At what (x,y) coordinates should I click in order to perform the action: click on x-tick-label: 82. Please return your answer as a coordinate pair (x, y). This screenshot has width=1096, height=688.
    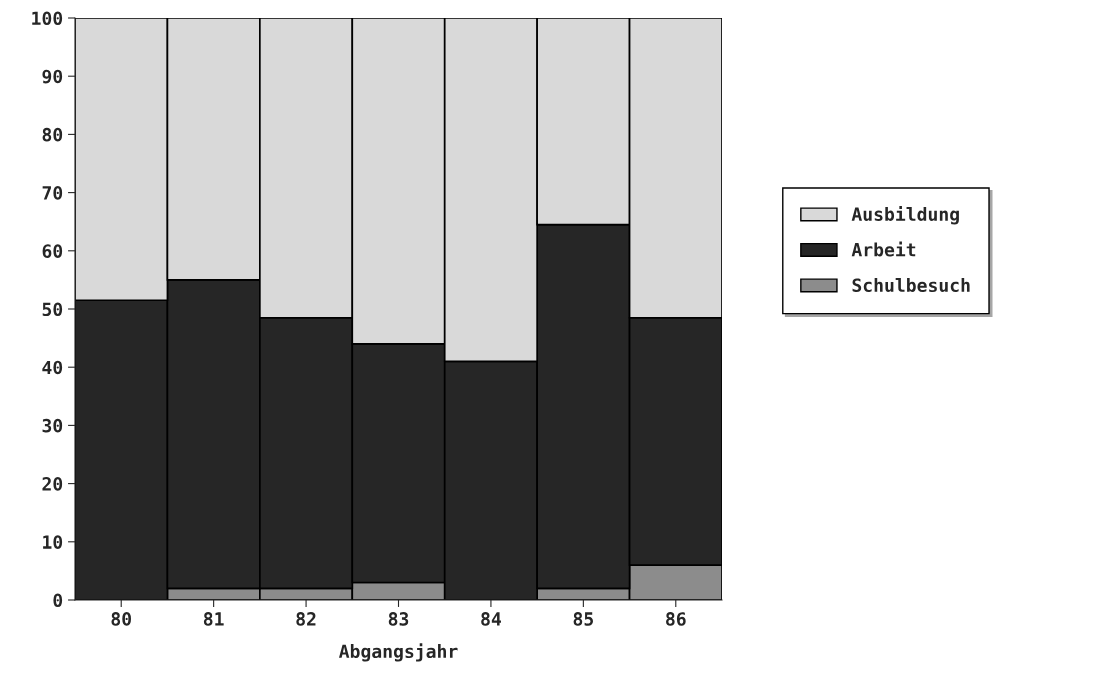
    Looking at the image, I should click on (306, 619).